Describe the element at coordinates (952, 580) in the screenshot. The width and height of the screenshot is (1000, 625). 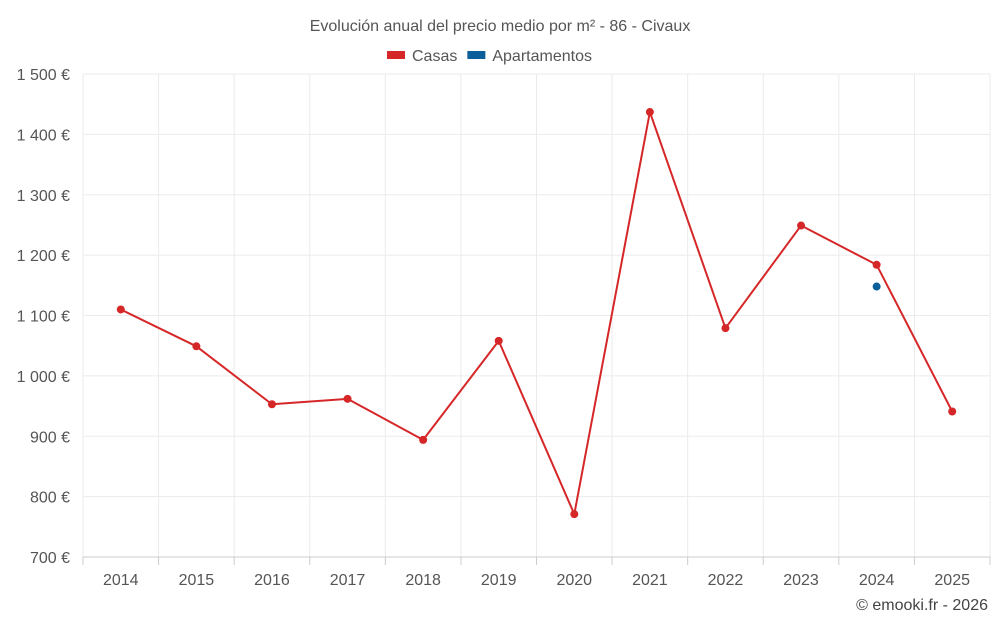
I see `x-tick-label: 2025` at that location.